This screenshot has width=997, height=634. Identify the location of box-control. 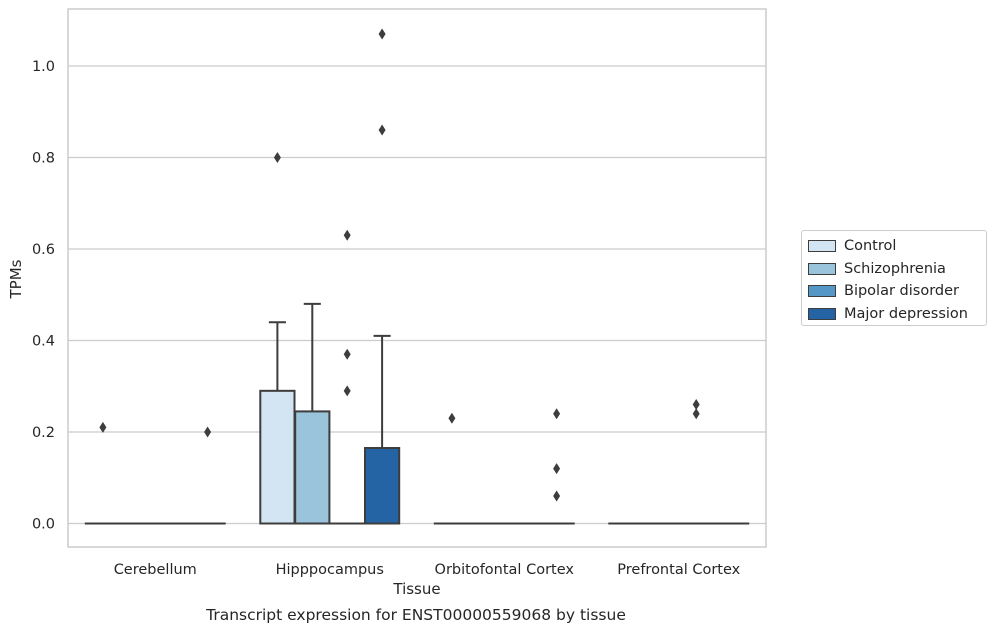
(277, 423).